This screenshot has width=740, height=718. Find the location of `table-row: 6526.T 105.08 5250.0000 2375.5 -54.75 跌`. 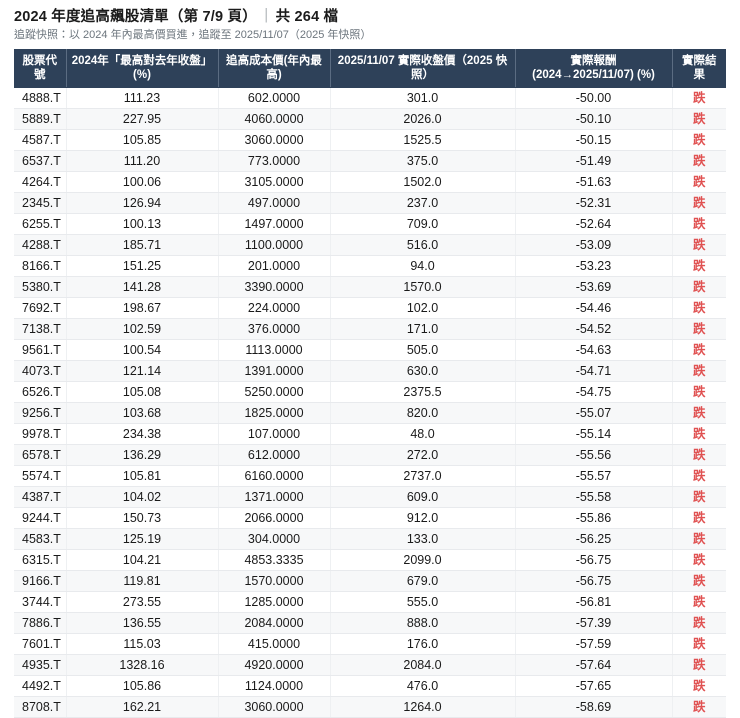

table-row: 6526.T 105.08 5250.0000 2375.5 -54.75 跌 is located at coordinates (370, 392).